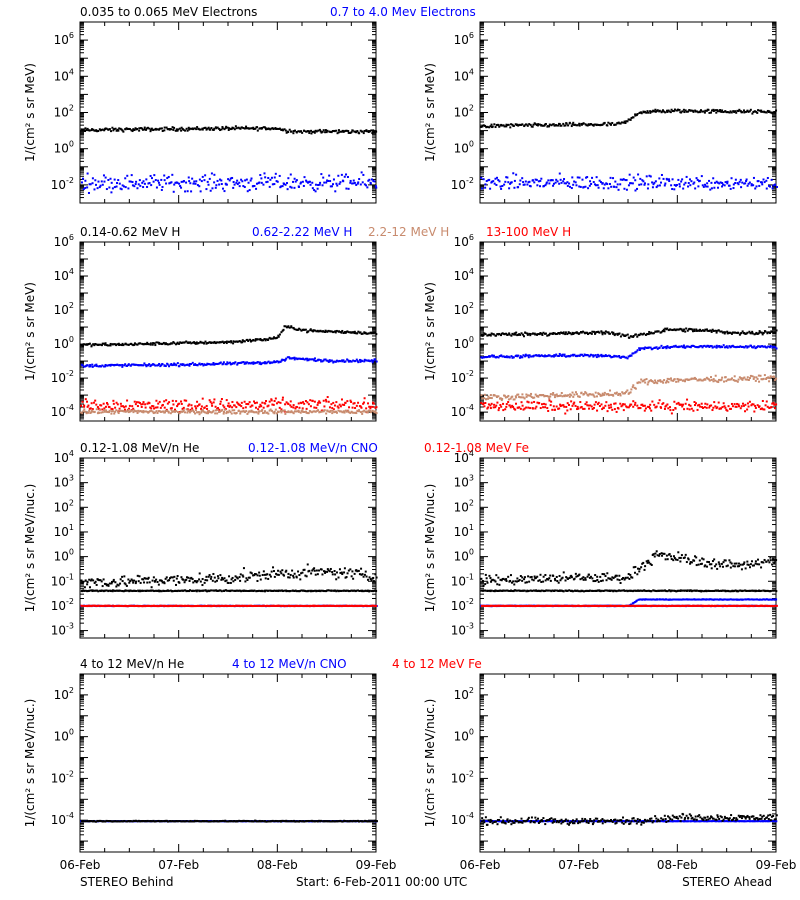 This screenshot has width=800, height=900. I want to click on plot-frame, so click(228, 112).